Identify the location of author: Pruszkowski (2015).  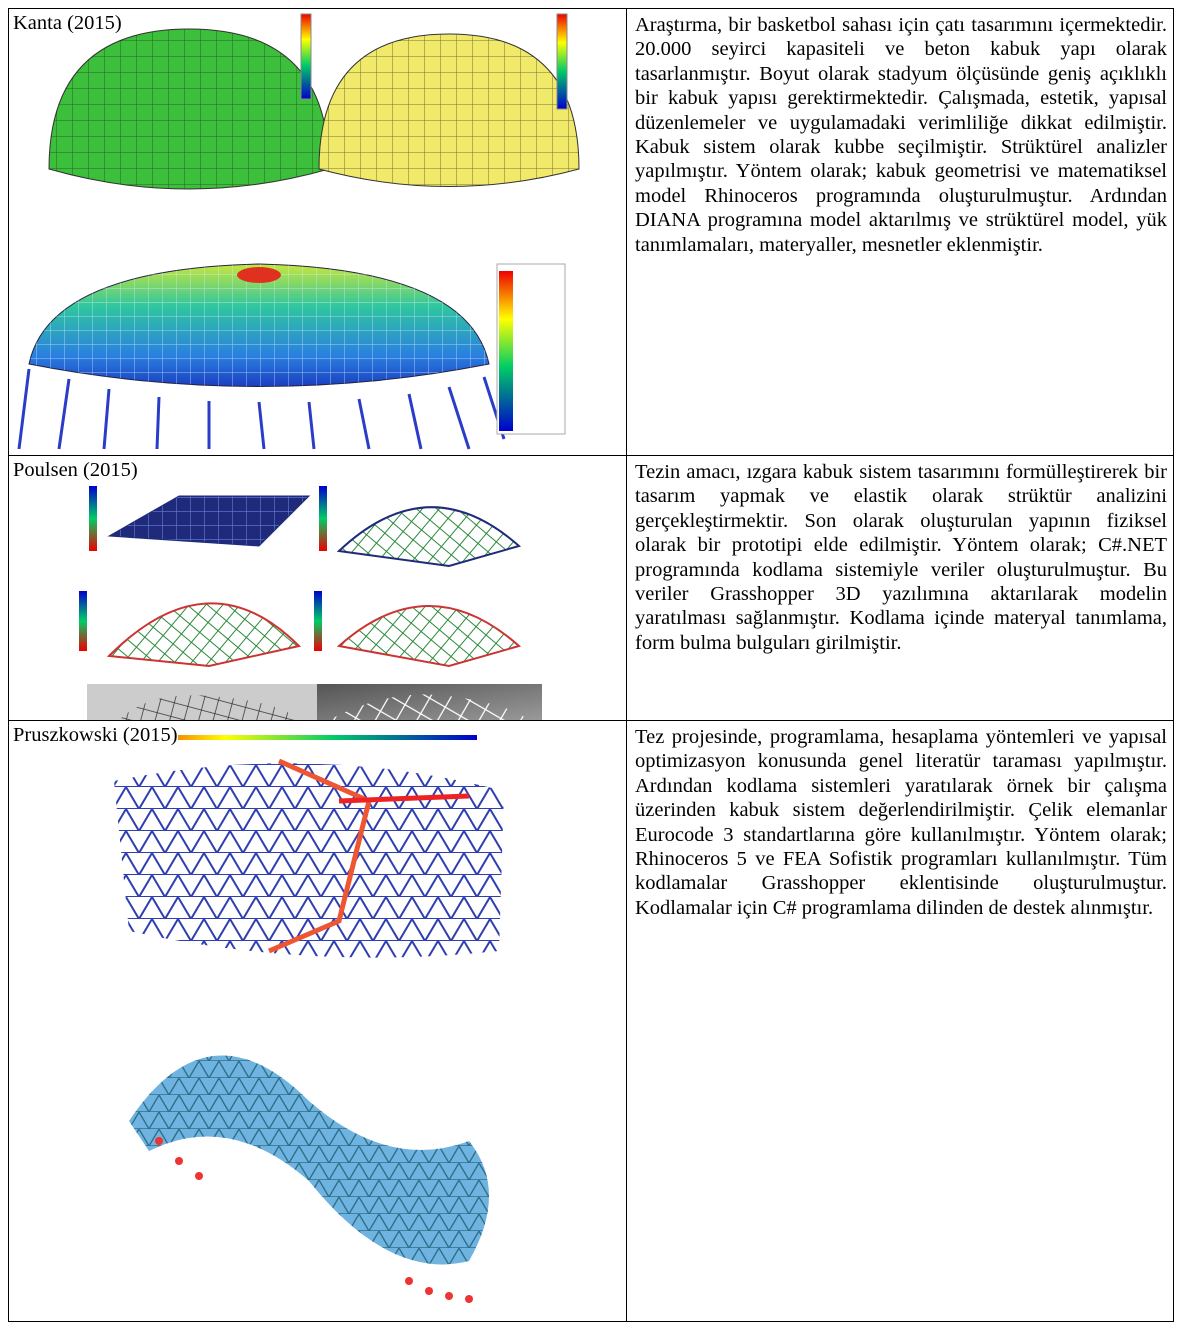
(95, 735).